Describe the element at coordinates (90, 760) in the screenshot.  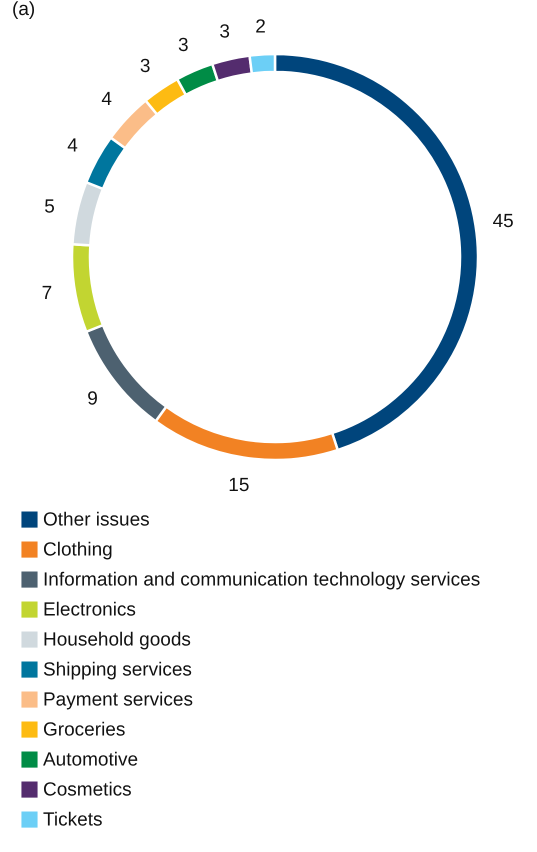
I see `legend-label: Automotive` at that location.